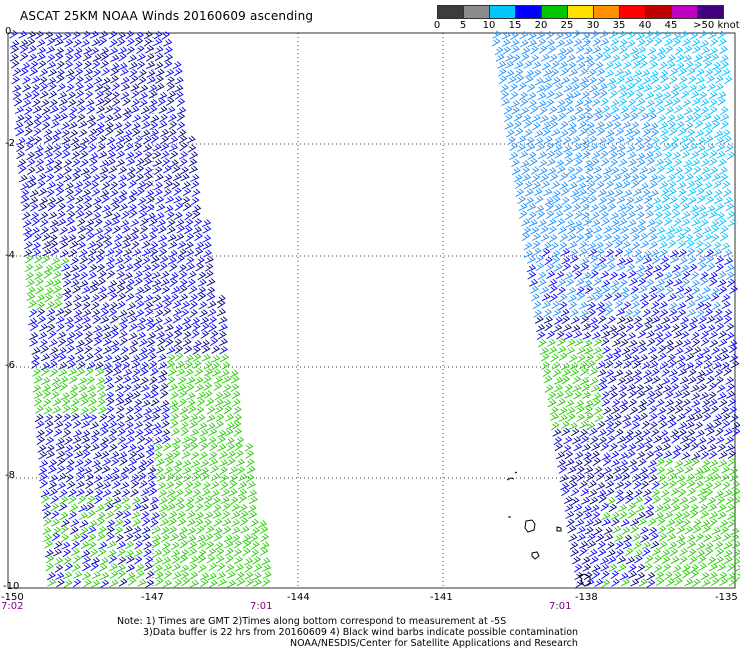 This screenshot has width=740, height=650. I want to click on lon-label-135: -135, so click(726, 597).